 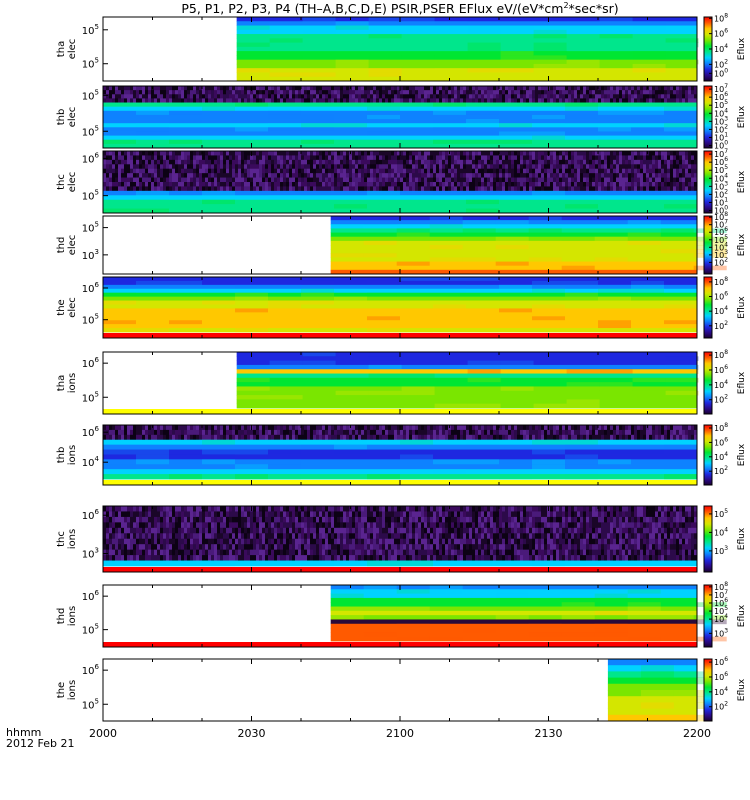 I want to click on colorbar-tick-label: 104, so click(x=721, y=310).